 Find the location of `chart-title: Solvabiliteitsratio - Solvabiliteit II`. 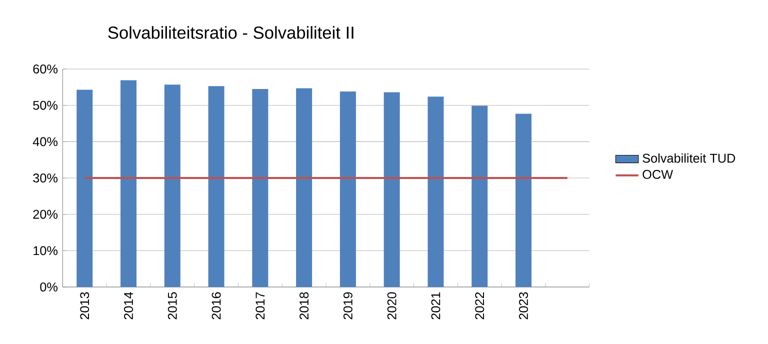

chart-title: Solvabiliteitsratio - Solvabiliteit II is located at coordinates (231, 32).